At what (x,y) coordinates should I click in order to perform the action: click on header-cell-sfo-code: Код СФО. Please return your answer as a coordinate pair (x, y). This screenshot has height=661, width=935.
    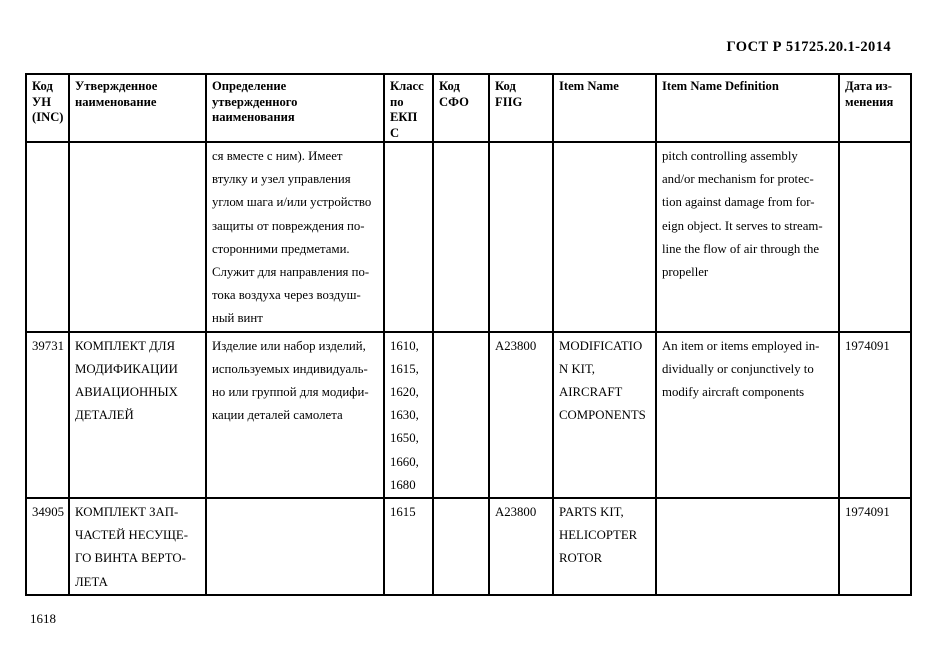
    Looking at the image, I should click on (461, 108).